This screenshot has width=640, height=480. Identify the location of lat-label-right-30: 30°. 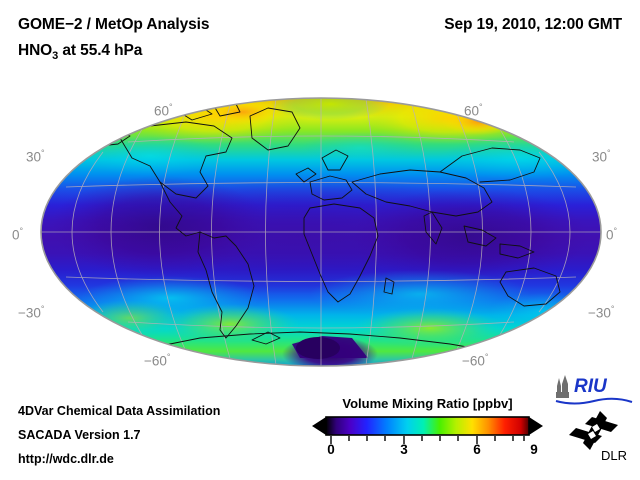
(601, 156).